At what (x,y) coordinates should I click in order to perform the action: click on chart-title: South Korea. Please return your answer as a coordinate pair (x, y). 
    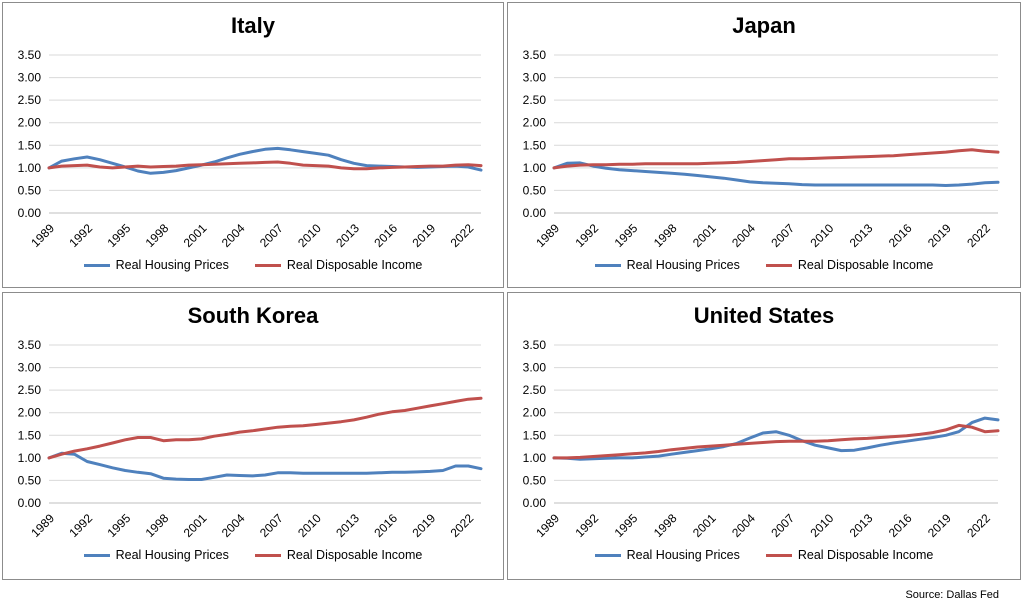
    Looking at the image, I should click on (253, 315).